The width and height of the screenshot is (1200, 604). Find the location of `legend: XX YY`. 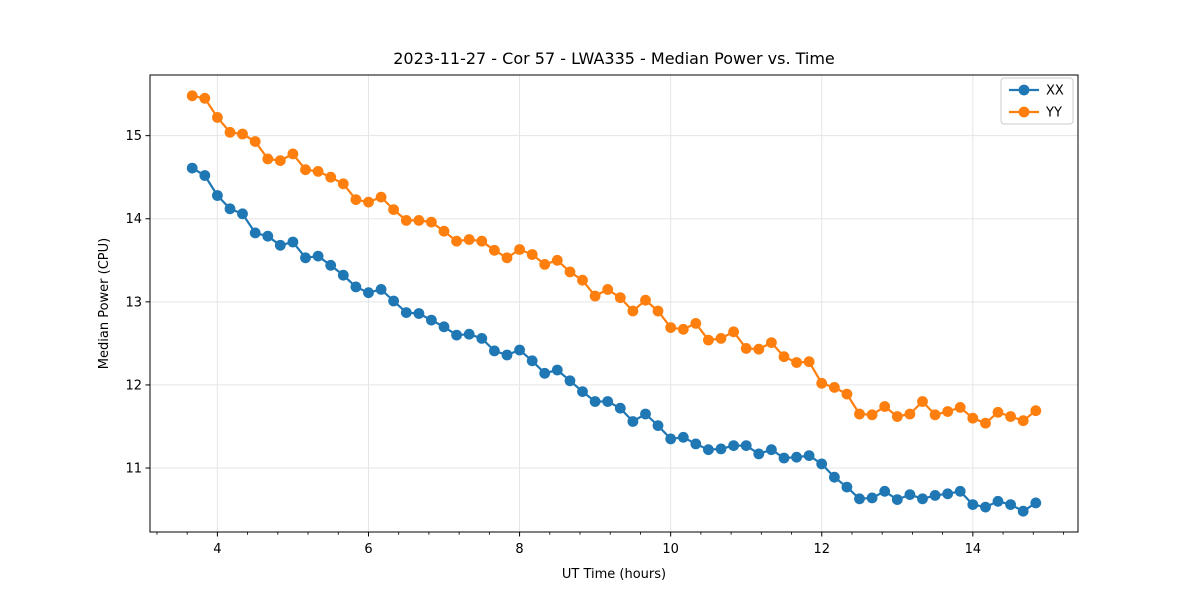

legend: XX YY is located at coordinates (1037, 101).